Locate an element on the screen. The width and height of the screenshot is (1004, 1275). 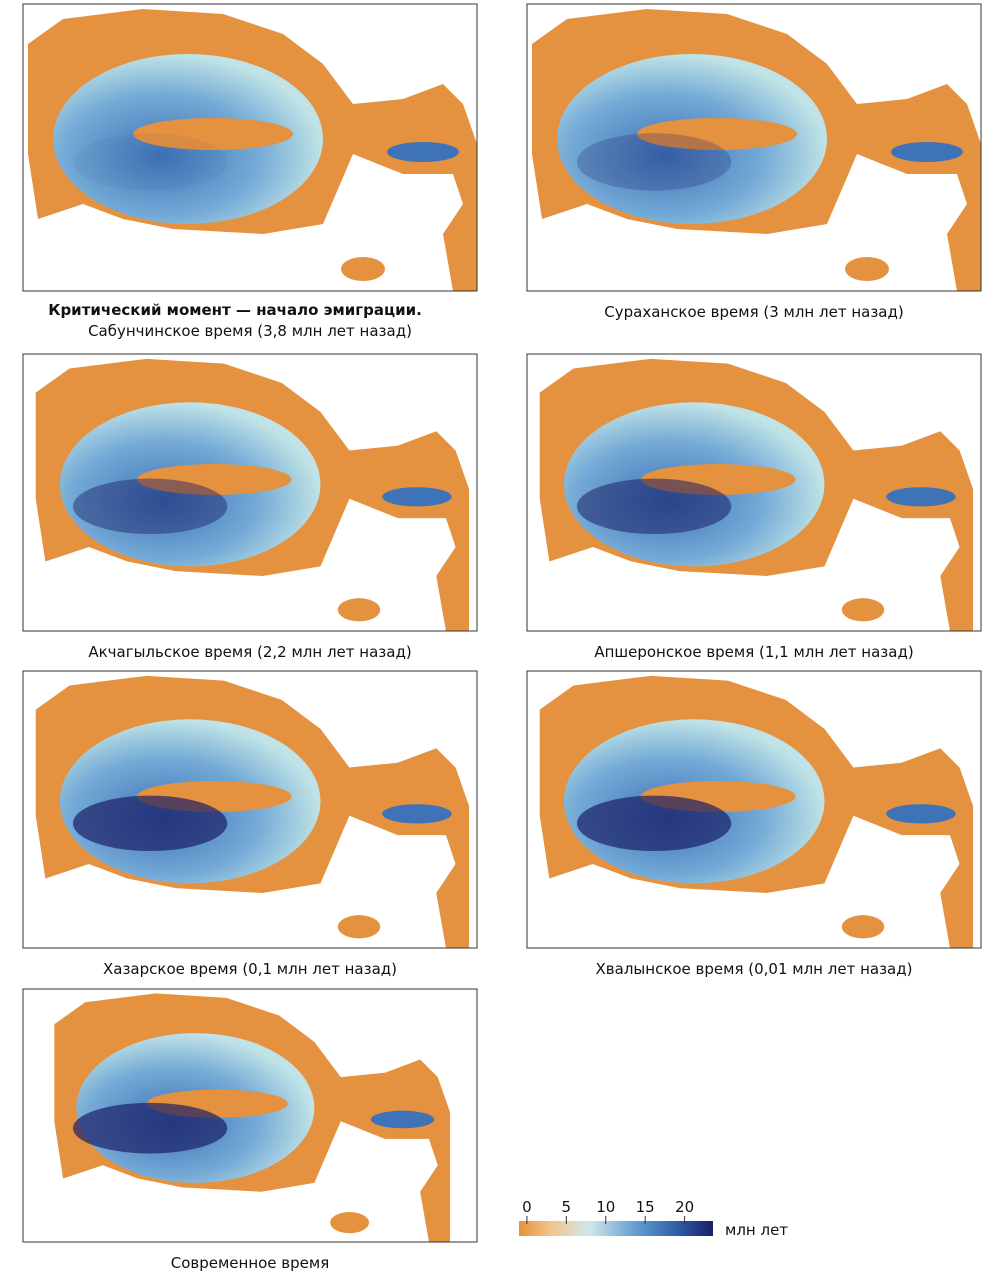
map-panel: Хвалынское время (0,01 млн лет назад) is located at coordinates (754, 824).